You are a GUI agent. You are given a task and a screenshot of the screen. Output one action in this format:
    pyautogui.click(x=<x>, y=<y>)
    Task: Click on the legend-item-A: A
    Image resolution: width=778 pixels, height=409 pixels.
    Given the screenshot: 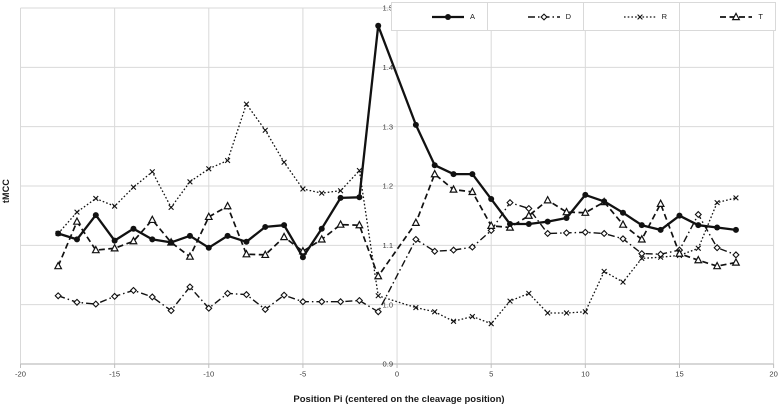 What is the action you would take?
    pyautogui.click(x=439, y=16)
    